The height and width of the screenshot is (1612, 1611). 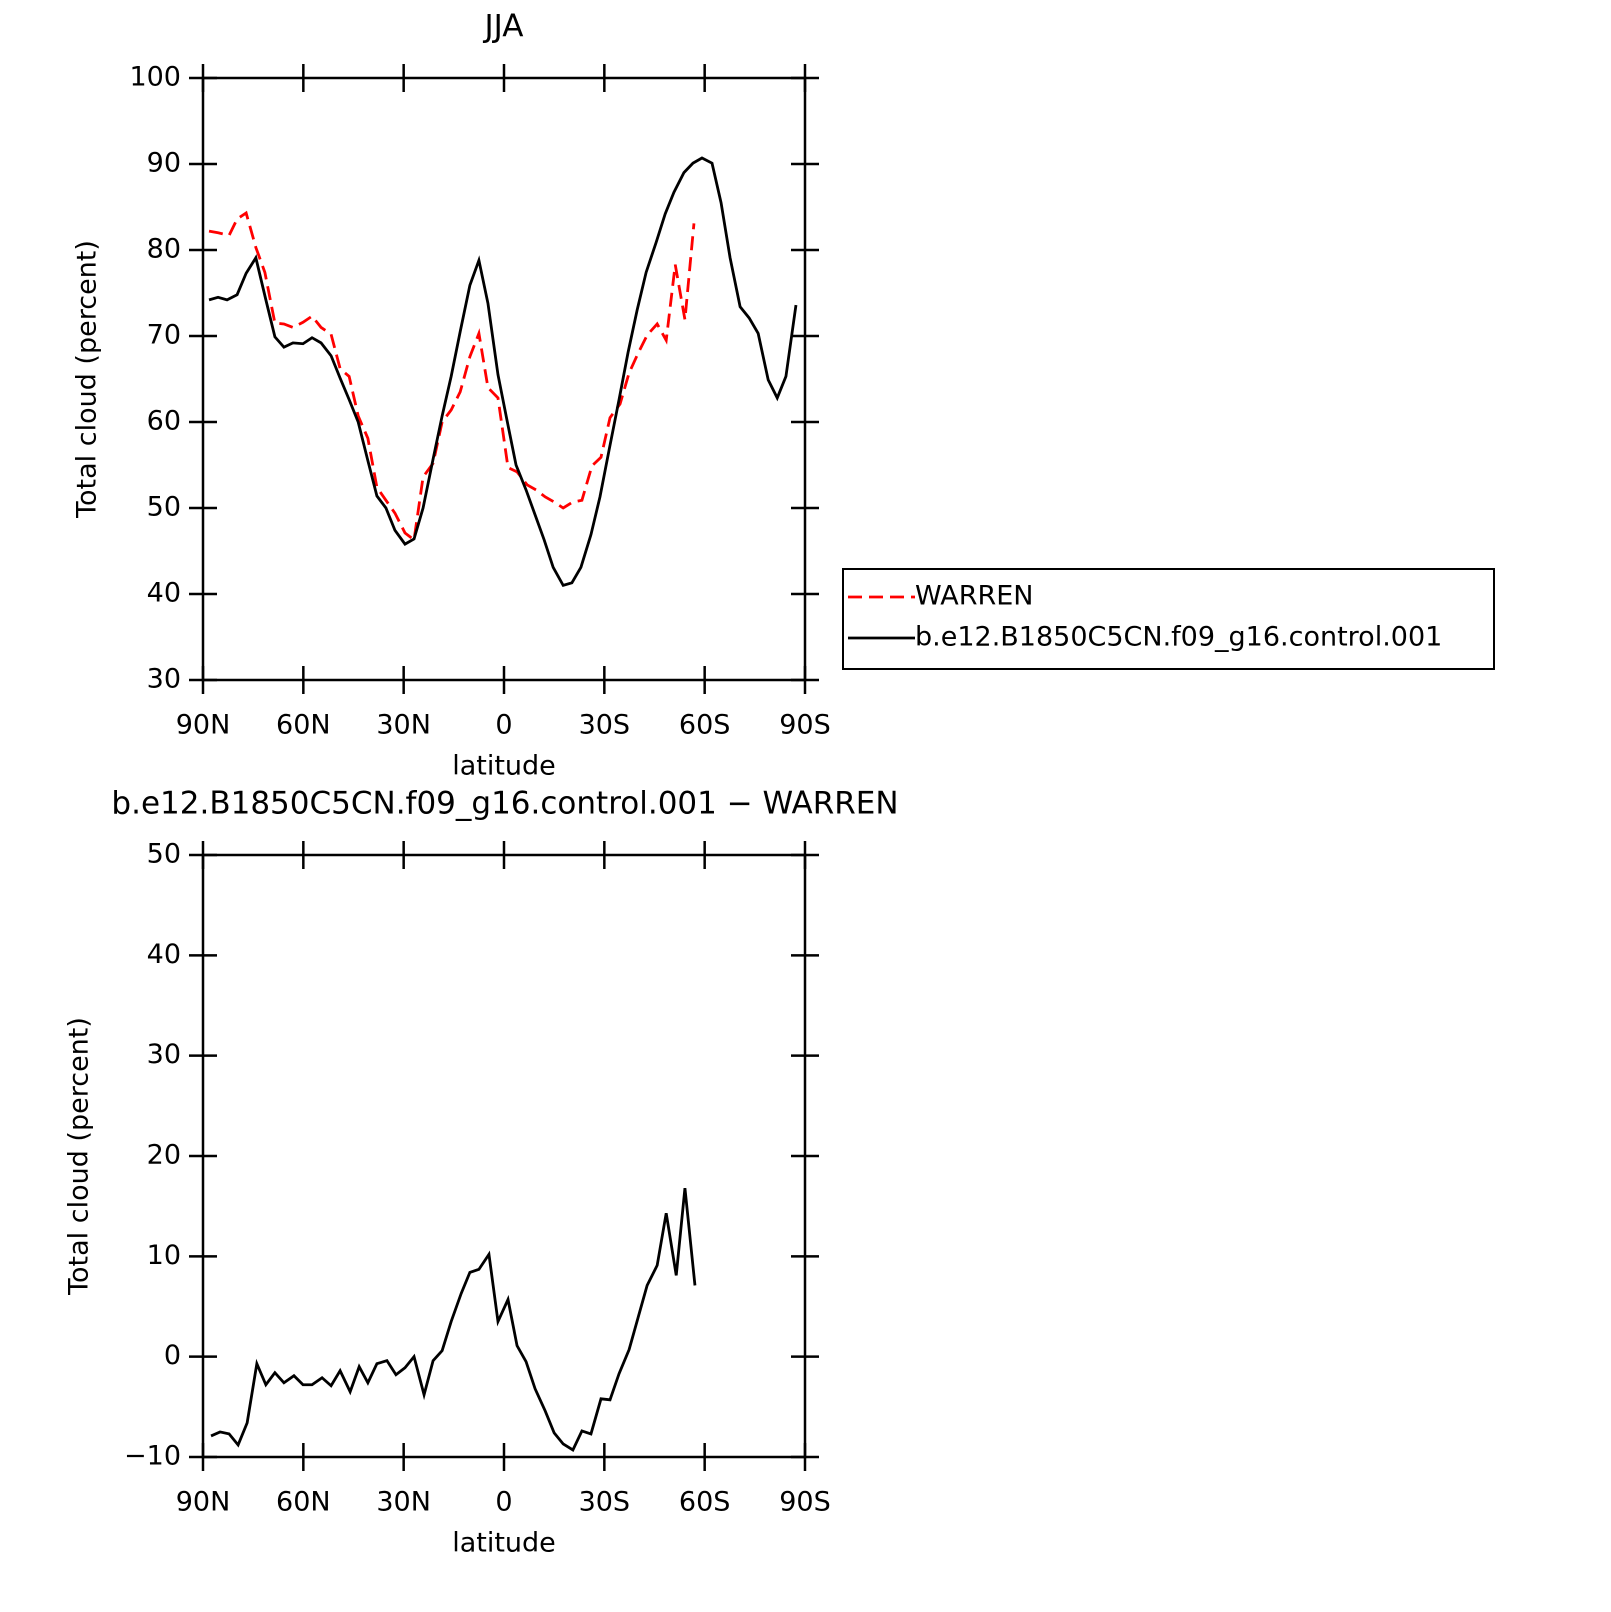 What do you see at coordinates (164, 335) in the screenshot?
I see `y-tick-label: 70` at bounding box center [164, 335].